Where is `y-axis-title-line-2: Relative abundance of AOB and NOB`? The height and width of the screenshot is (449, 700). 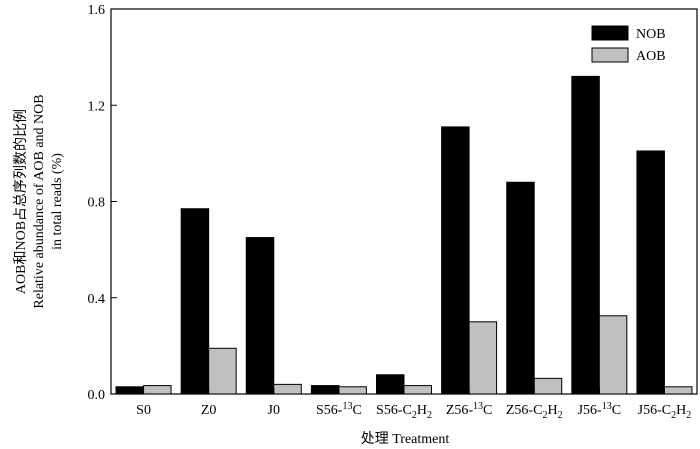
y-axis-title-line-2: Relative abundance of AOB and NOB is located at coordinates (39, 201).